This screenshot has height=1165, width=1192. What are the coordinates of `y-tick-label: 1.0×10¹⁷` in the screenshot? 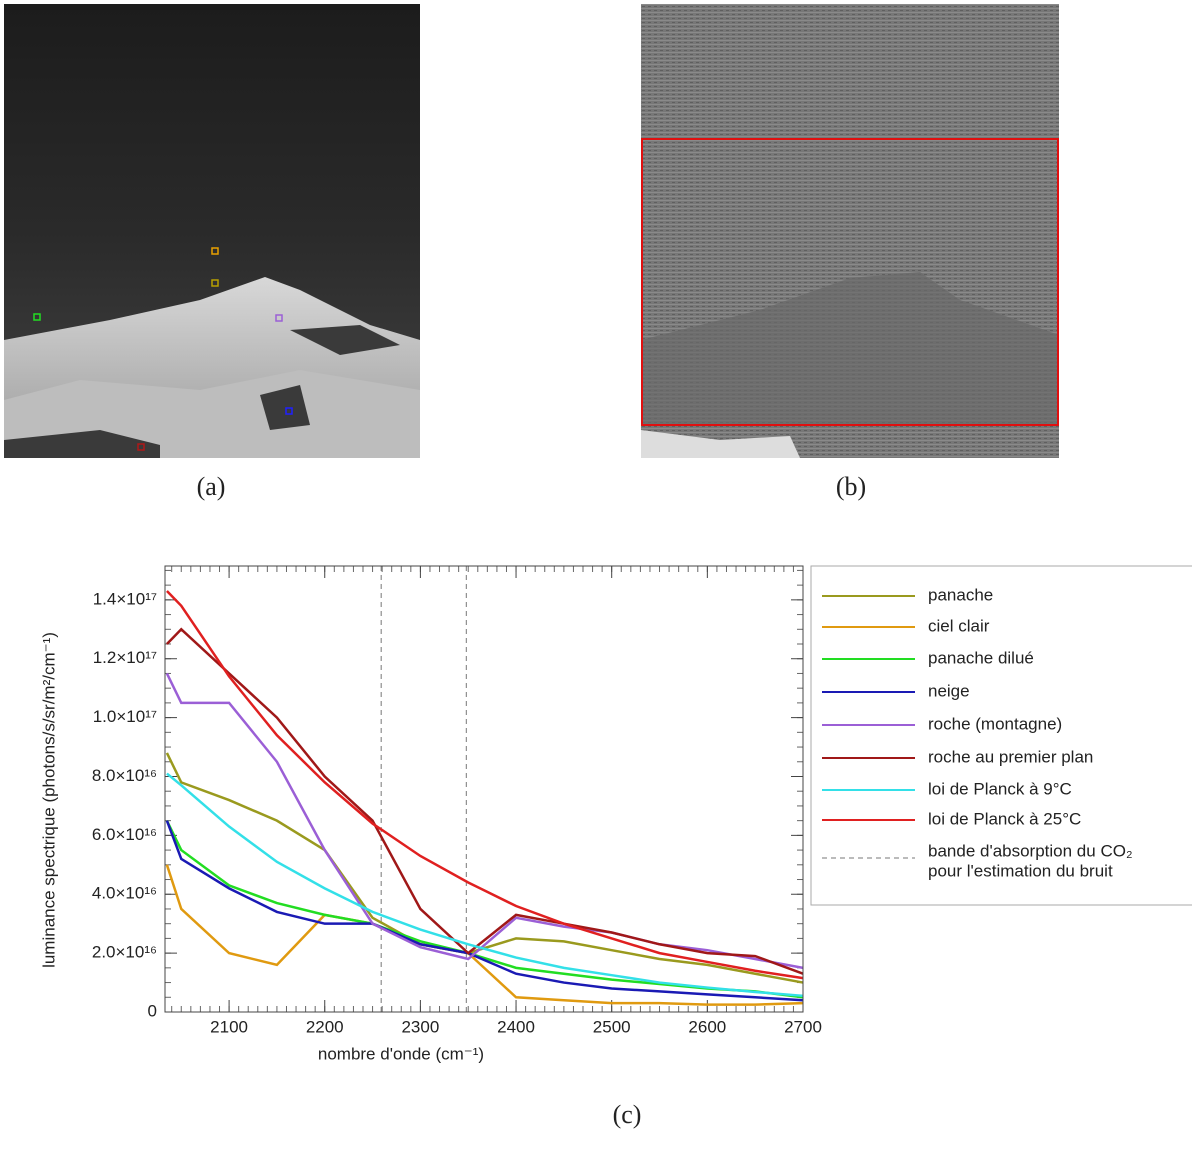 It's located at (125, 716).